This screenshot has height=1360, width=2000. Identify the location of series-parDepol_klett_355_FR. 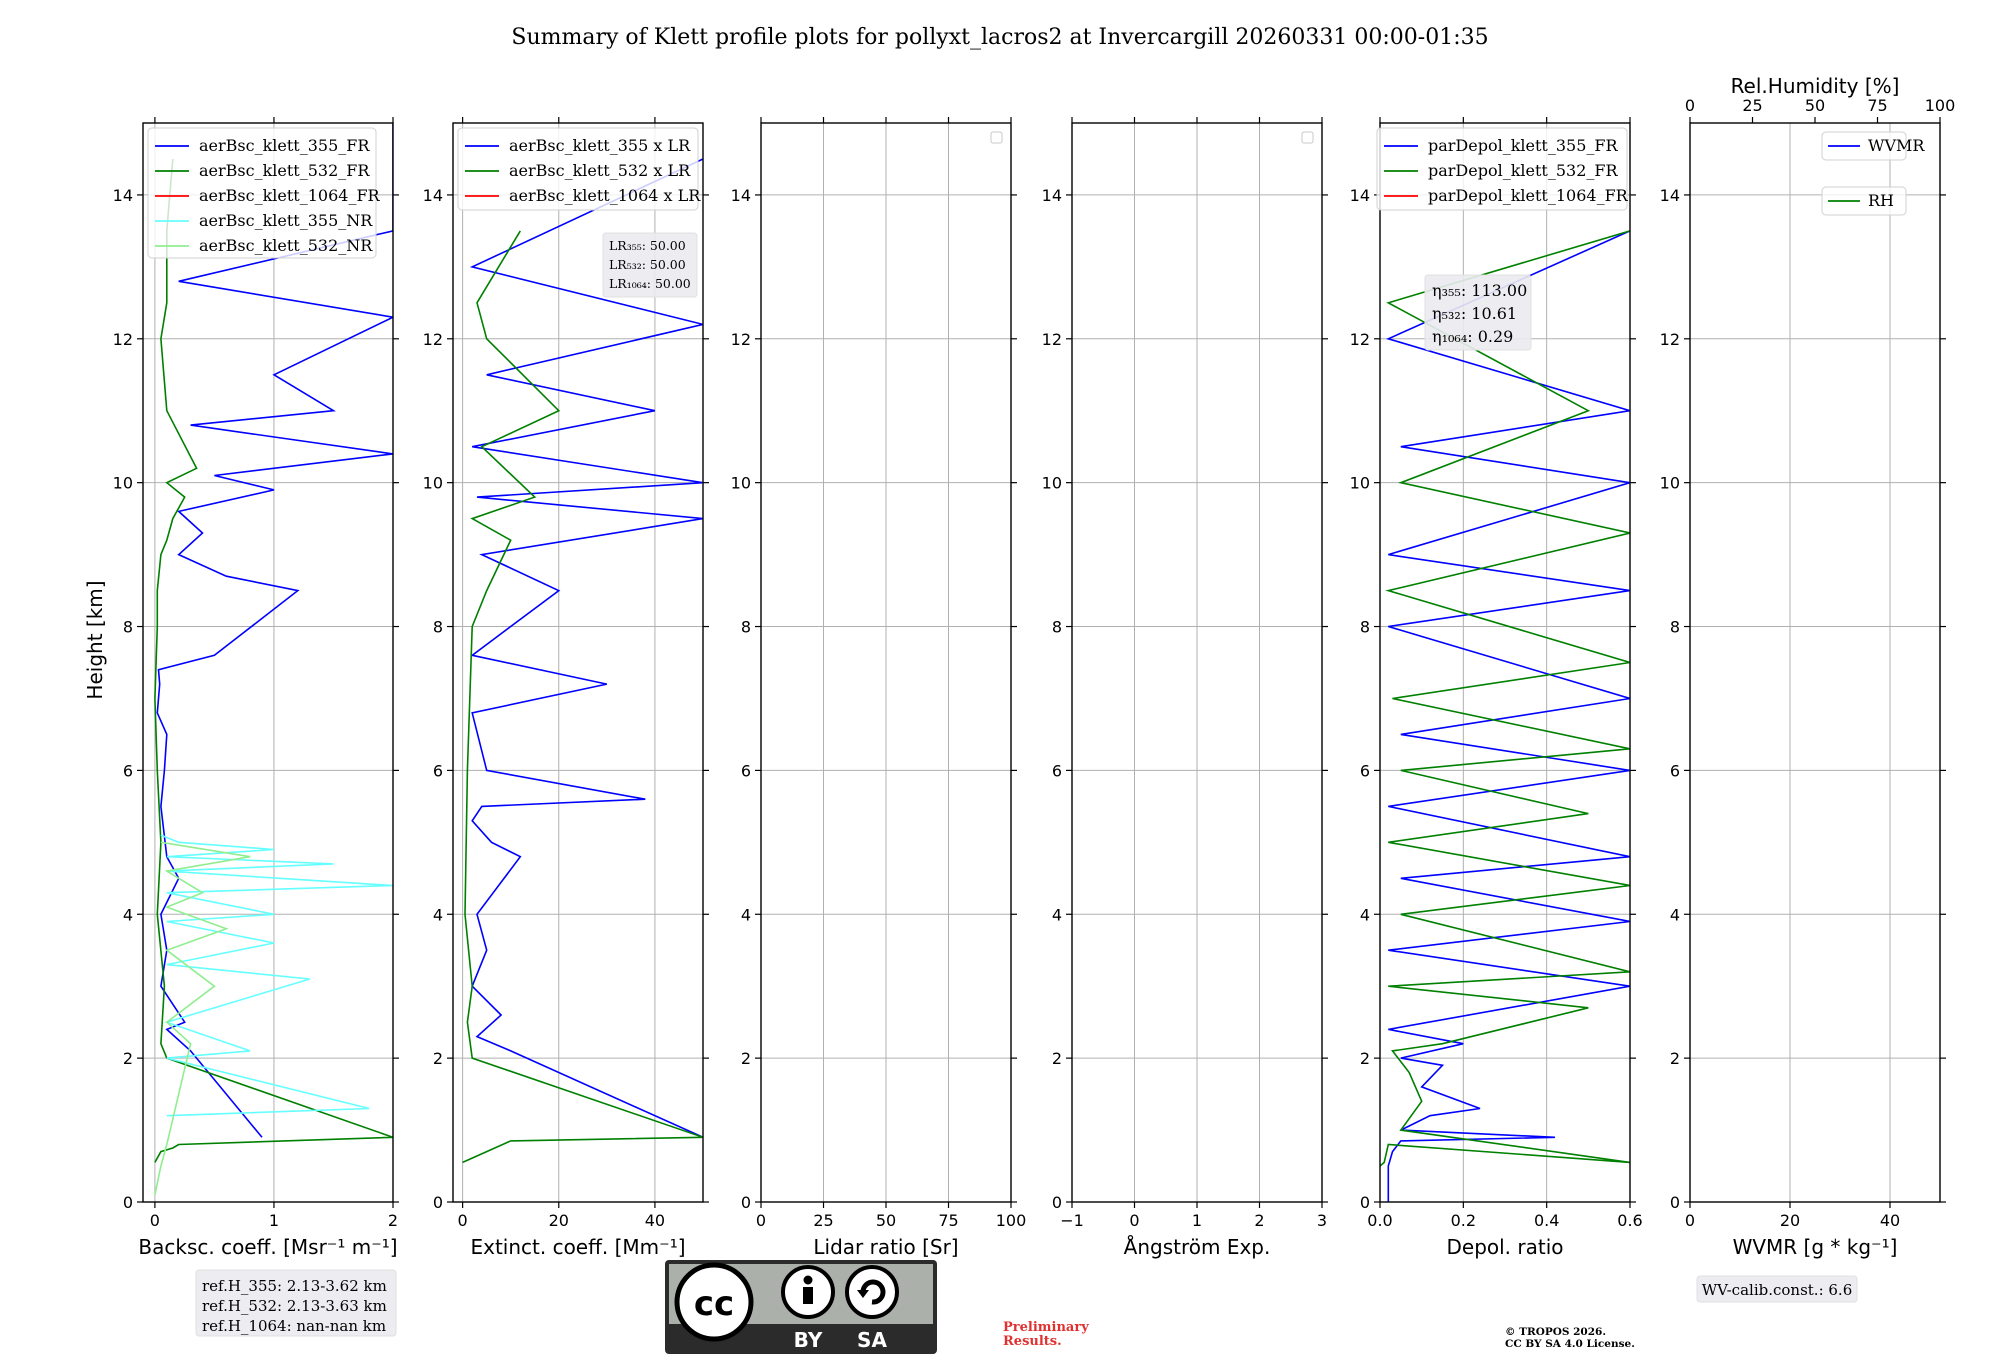
(1508, 716).